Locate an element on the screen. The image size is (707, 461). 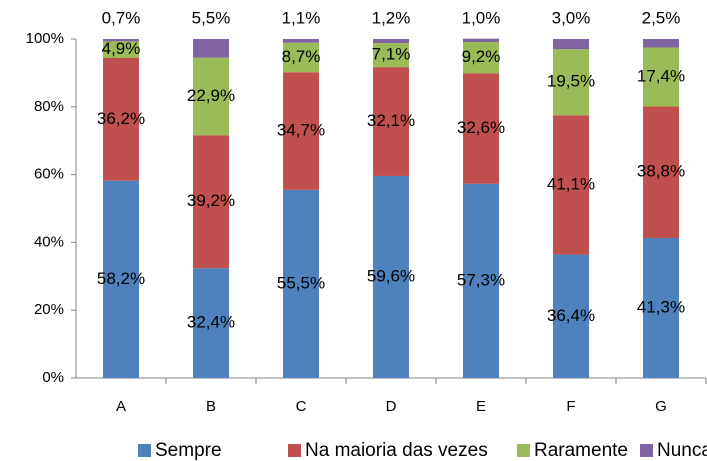
x-tick-label: C is located at coordinates (301, 406).